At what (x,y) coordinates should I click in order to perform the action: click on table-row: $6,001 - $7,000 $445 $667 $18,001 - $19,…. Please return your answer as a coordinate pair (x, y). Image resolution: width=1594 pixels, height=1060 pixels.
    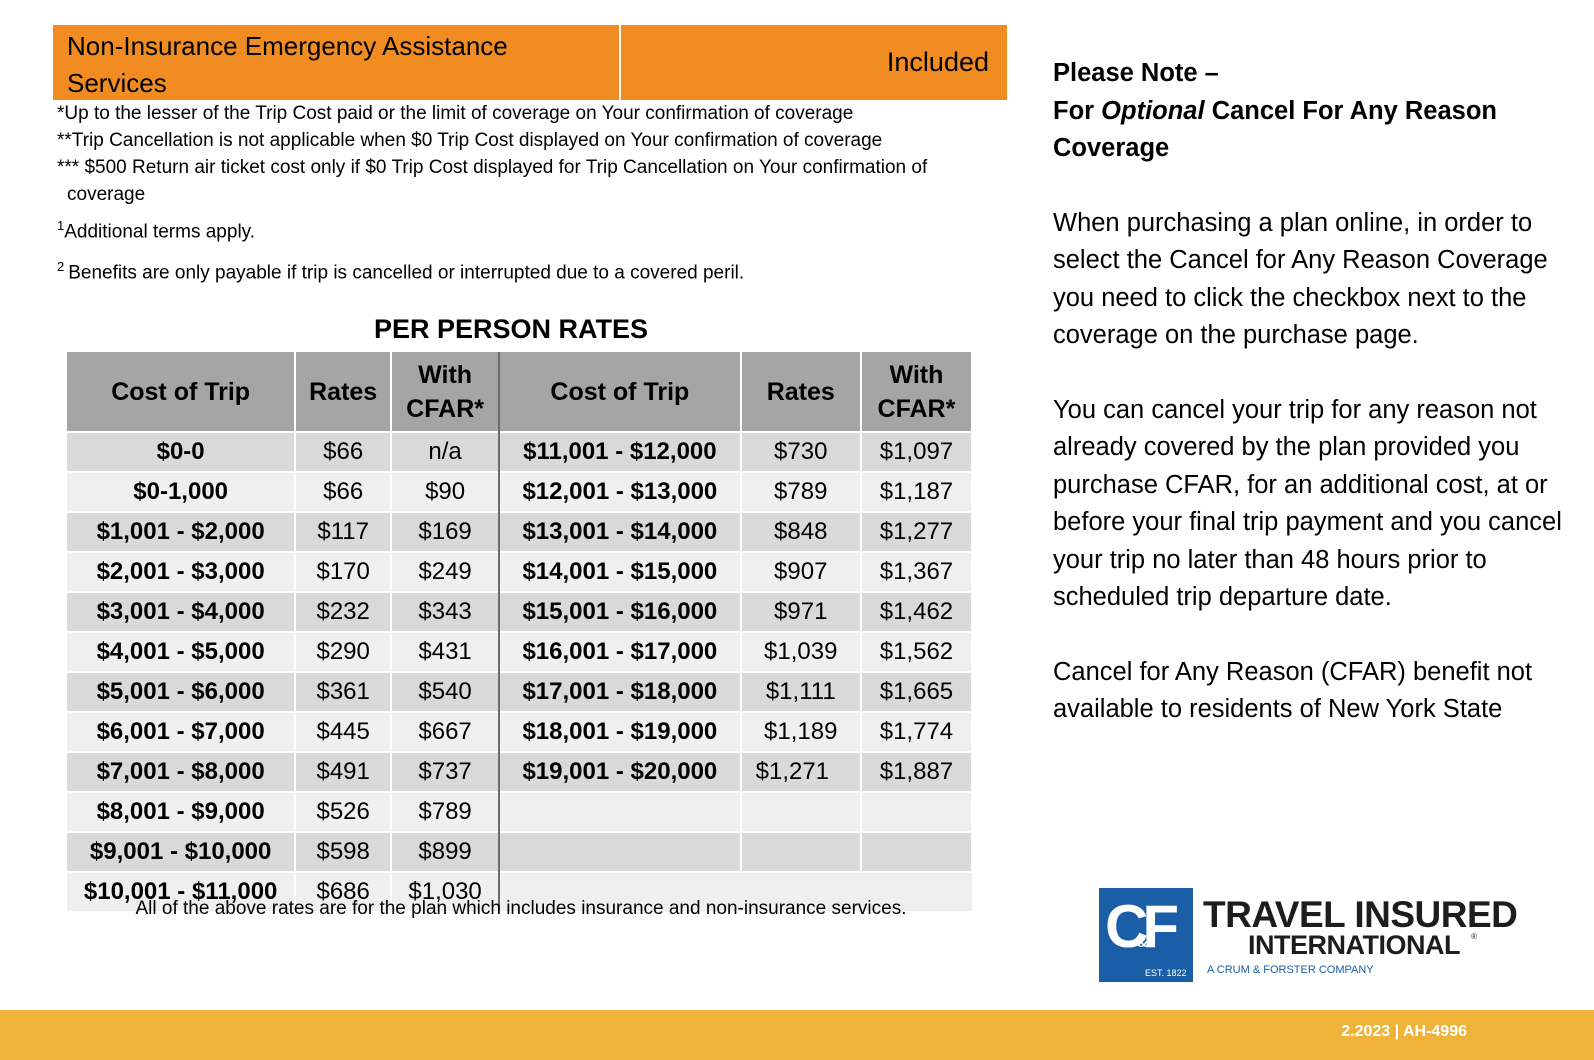
    Looking at the image, I should click on (520, 731).